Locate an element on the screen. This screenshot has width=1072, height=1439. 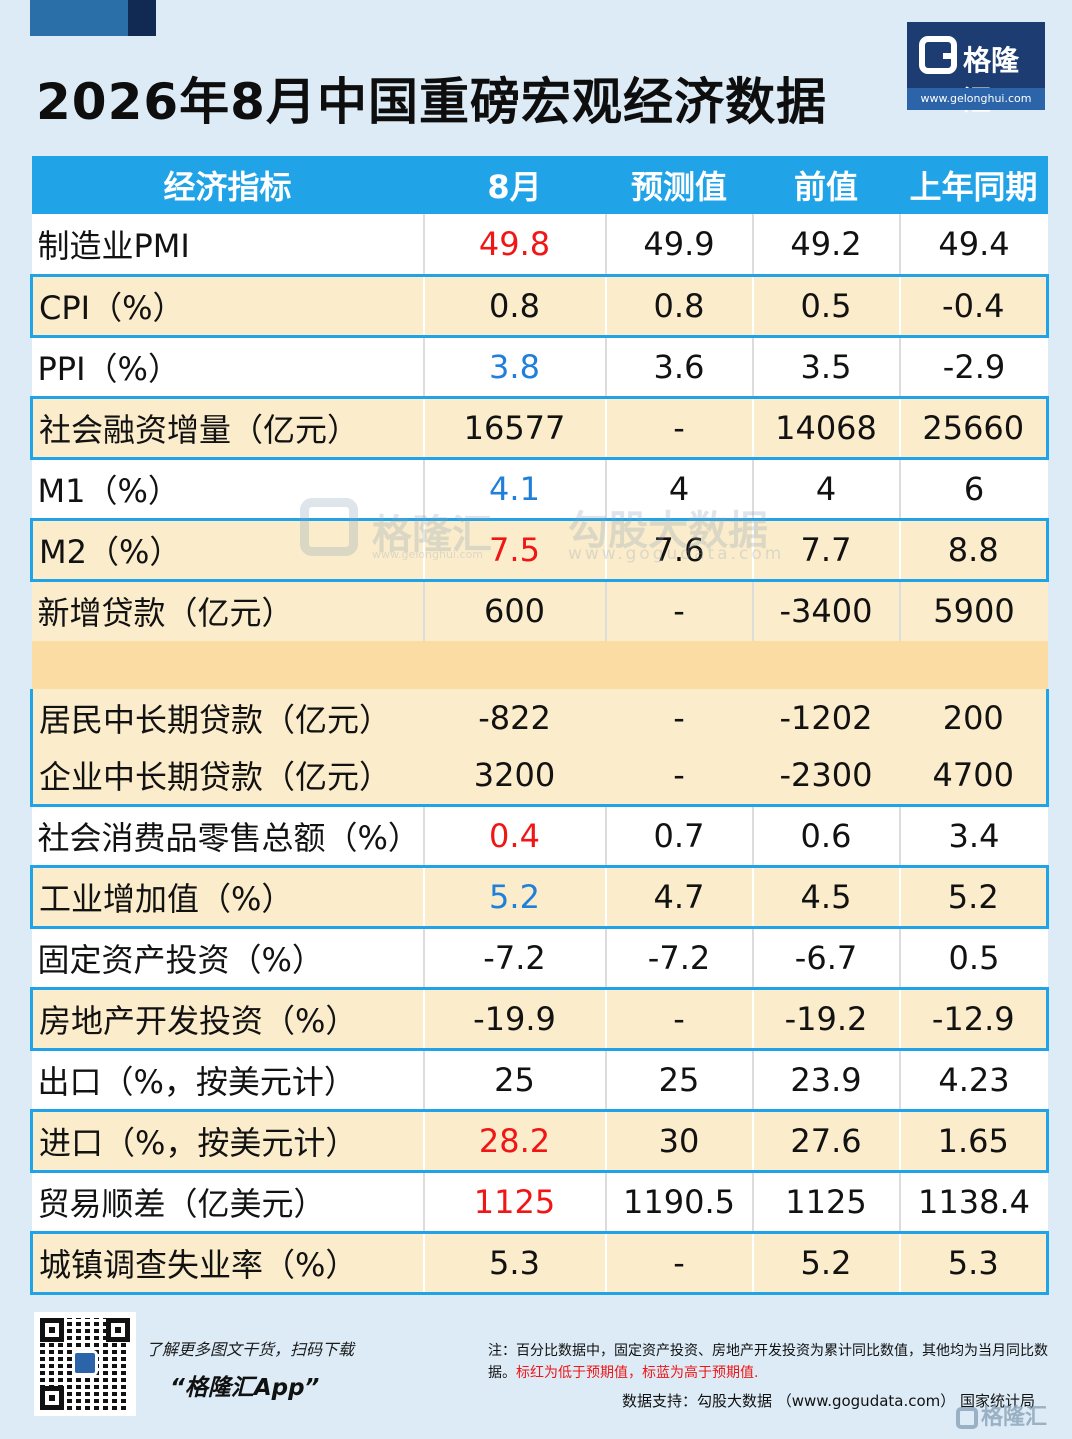
corner-logo-icon is located at coordinates (967, 1418).